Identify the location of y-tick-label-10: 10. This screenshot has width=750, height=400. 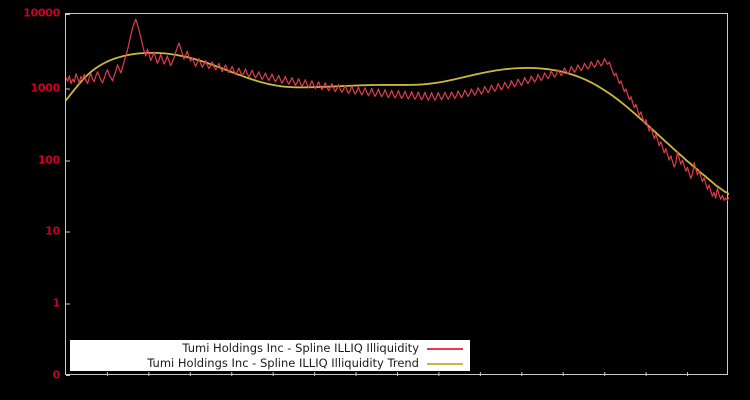
(52, 231).